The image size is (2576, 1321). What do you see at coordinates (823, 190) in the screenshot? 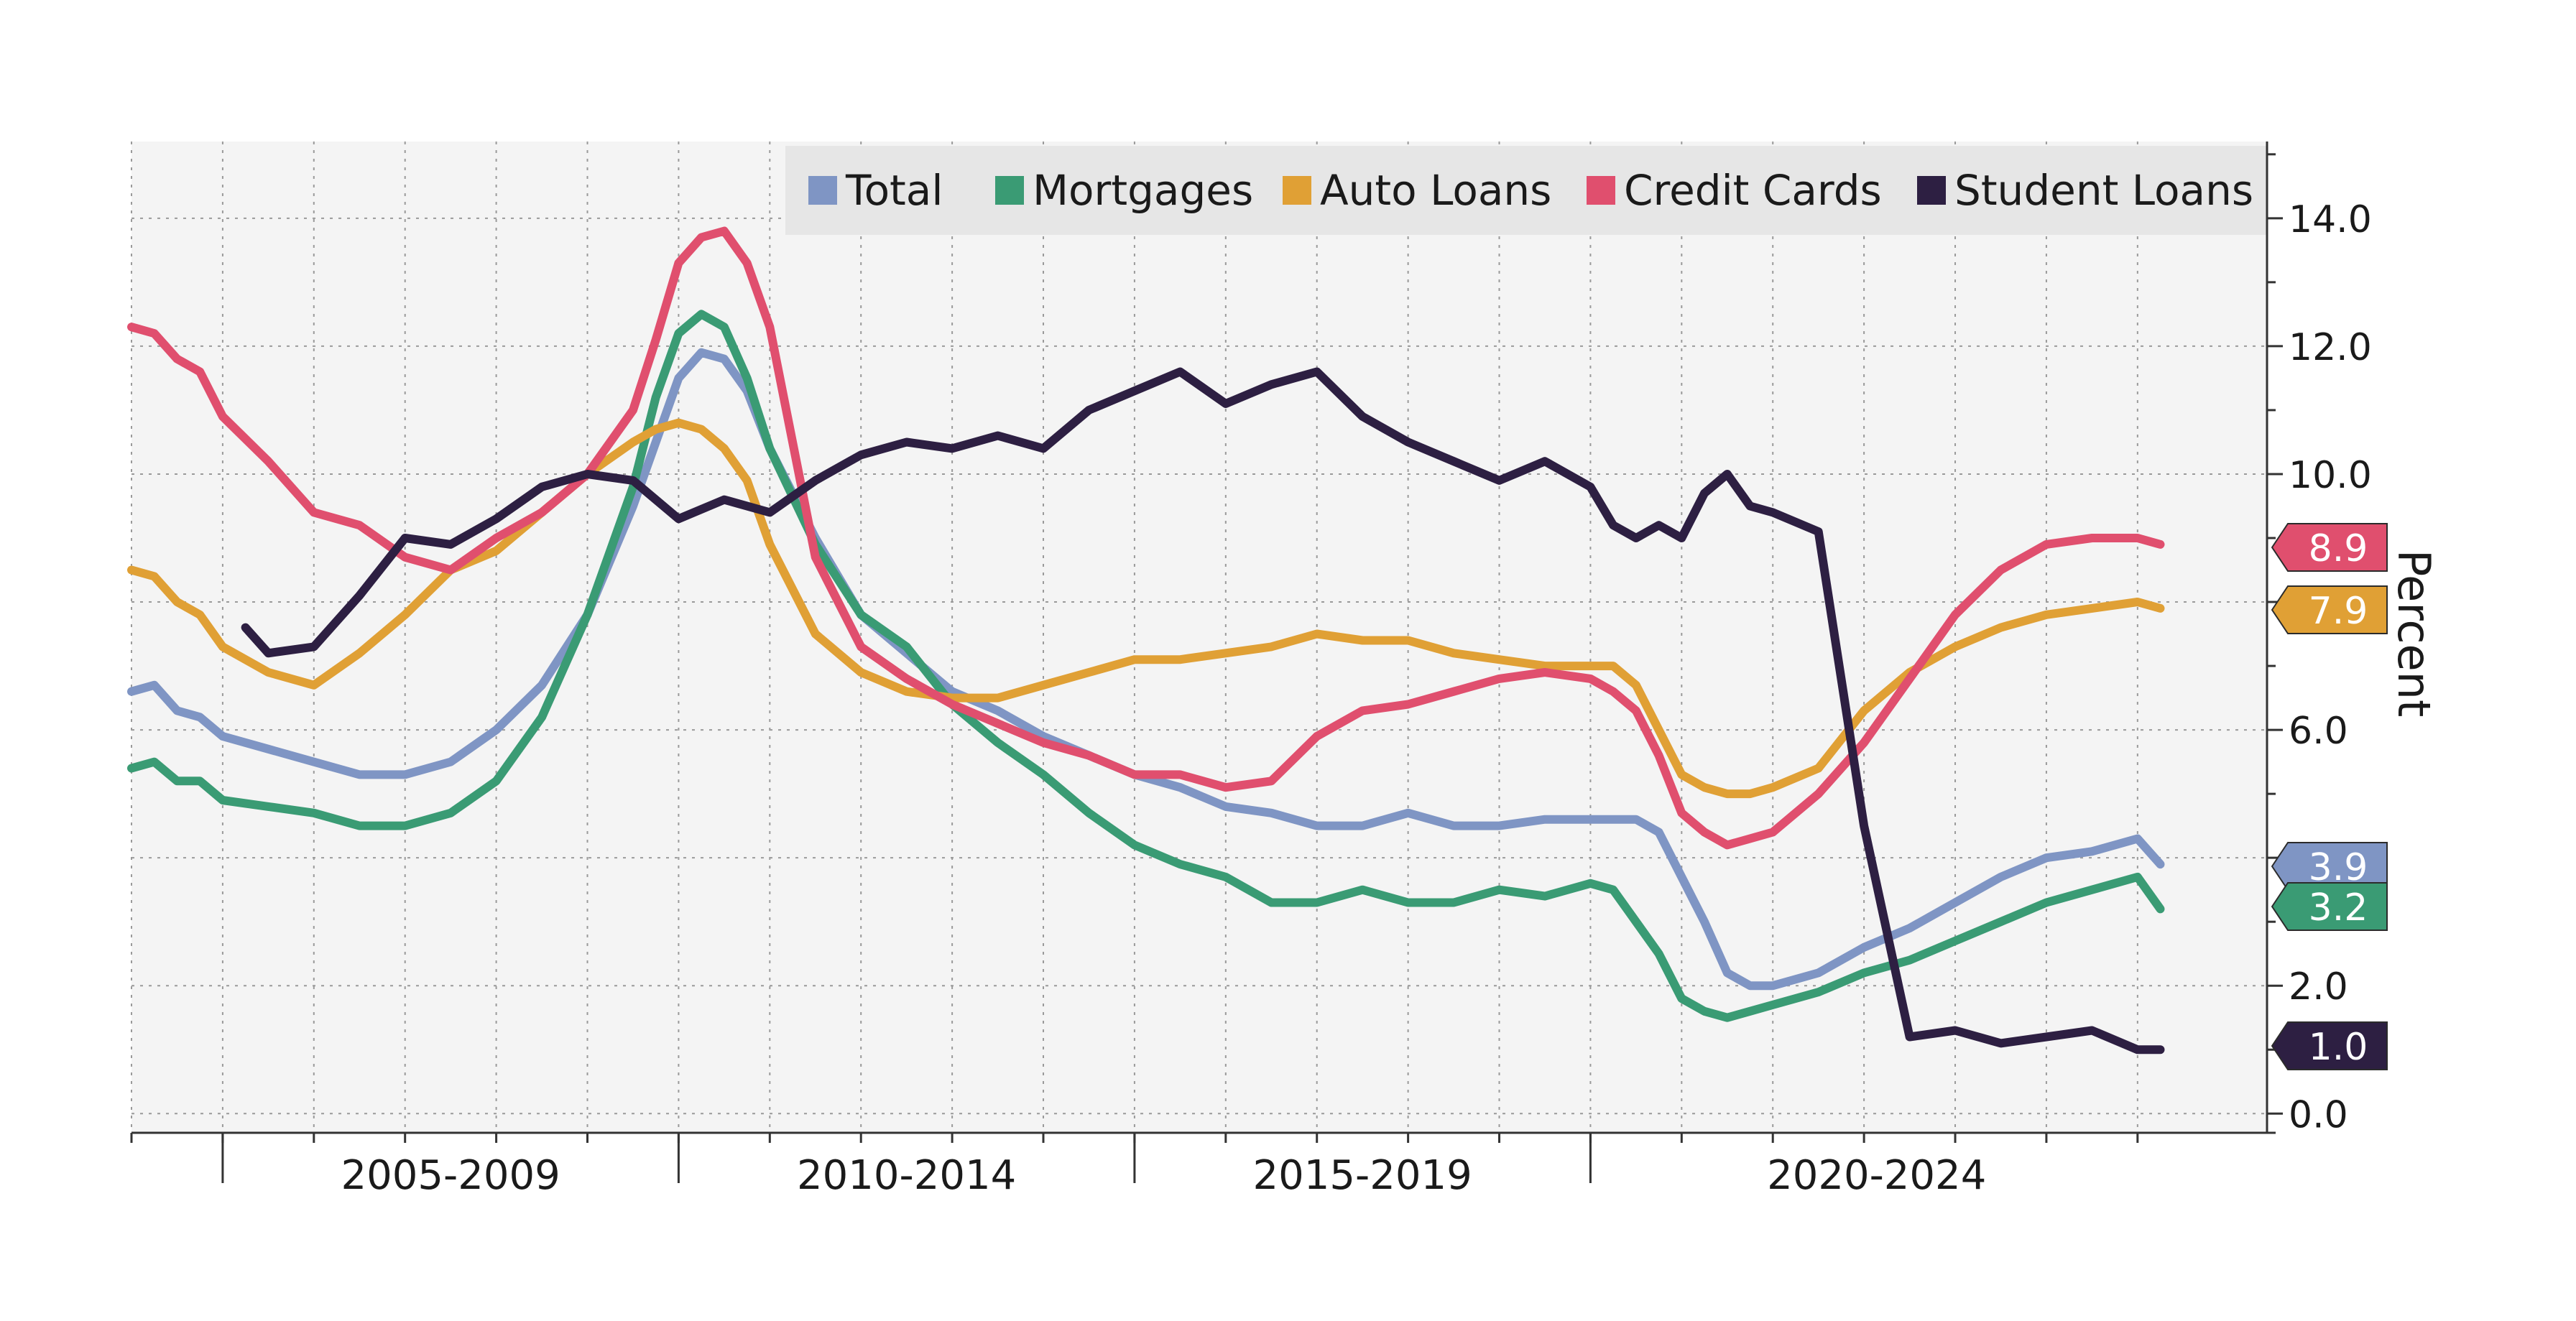
I see `legend-swatch-total` at bounding box center [823, 190].